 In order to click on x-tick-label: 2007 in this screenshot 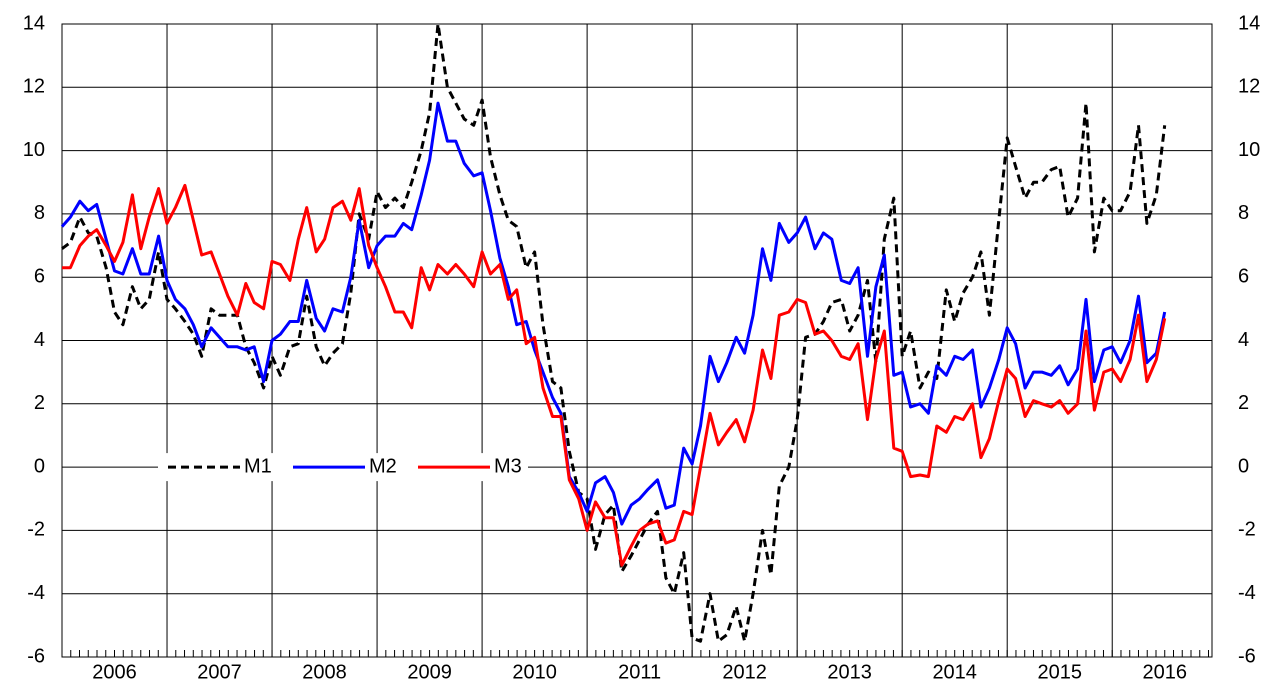, I will do `click(219, 672)`.